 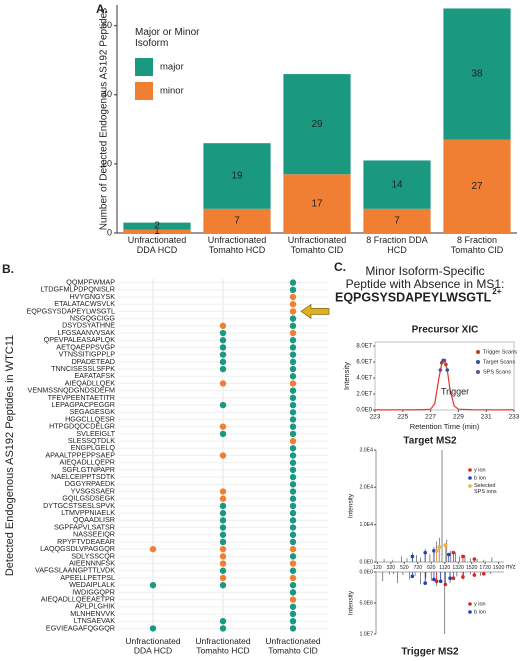 What do you see at coordinates (430, 652) in the screenshot?
I see `title-bottom: Trigger MS2` at bounding box center [430, 652].